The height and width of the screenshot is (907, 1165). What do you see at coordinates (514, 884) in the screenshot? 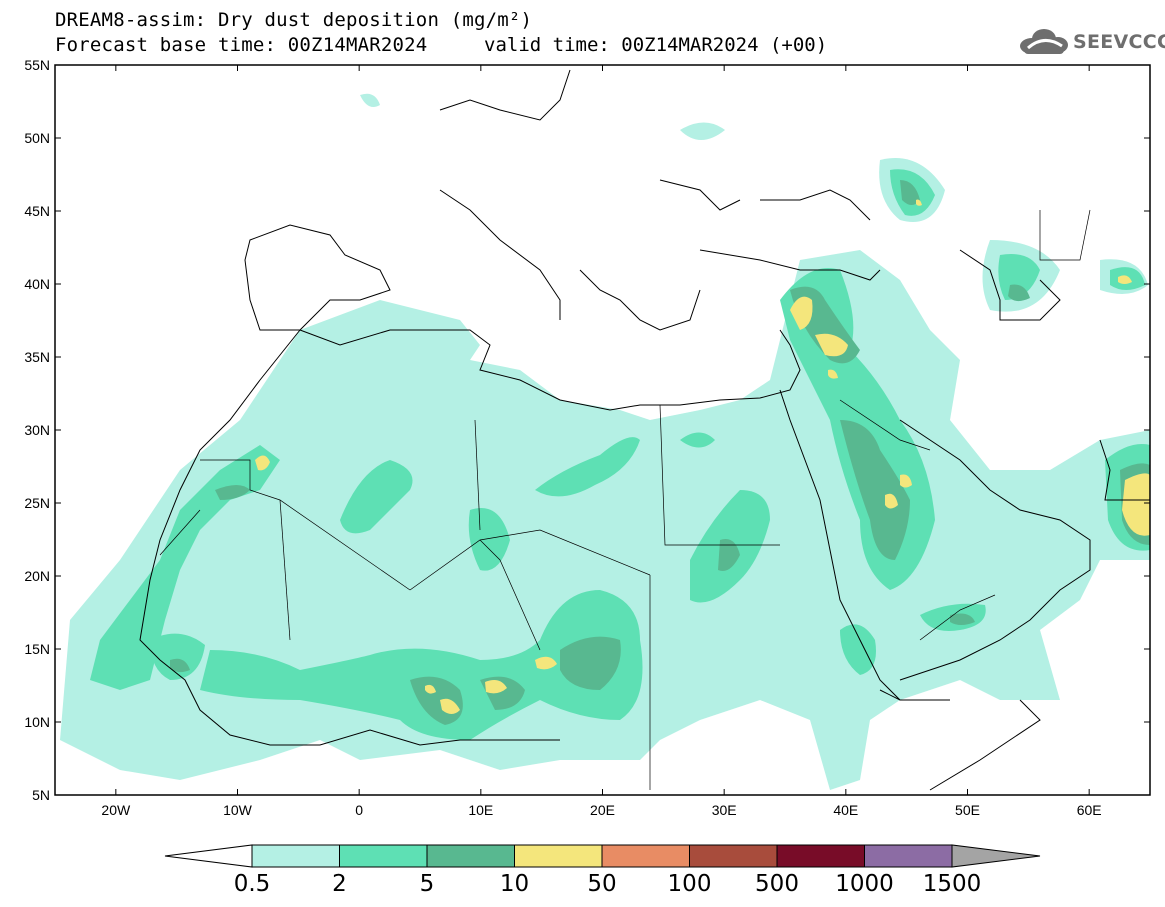
I see `colorbar-label: 10` at bounding box center [514, 884].